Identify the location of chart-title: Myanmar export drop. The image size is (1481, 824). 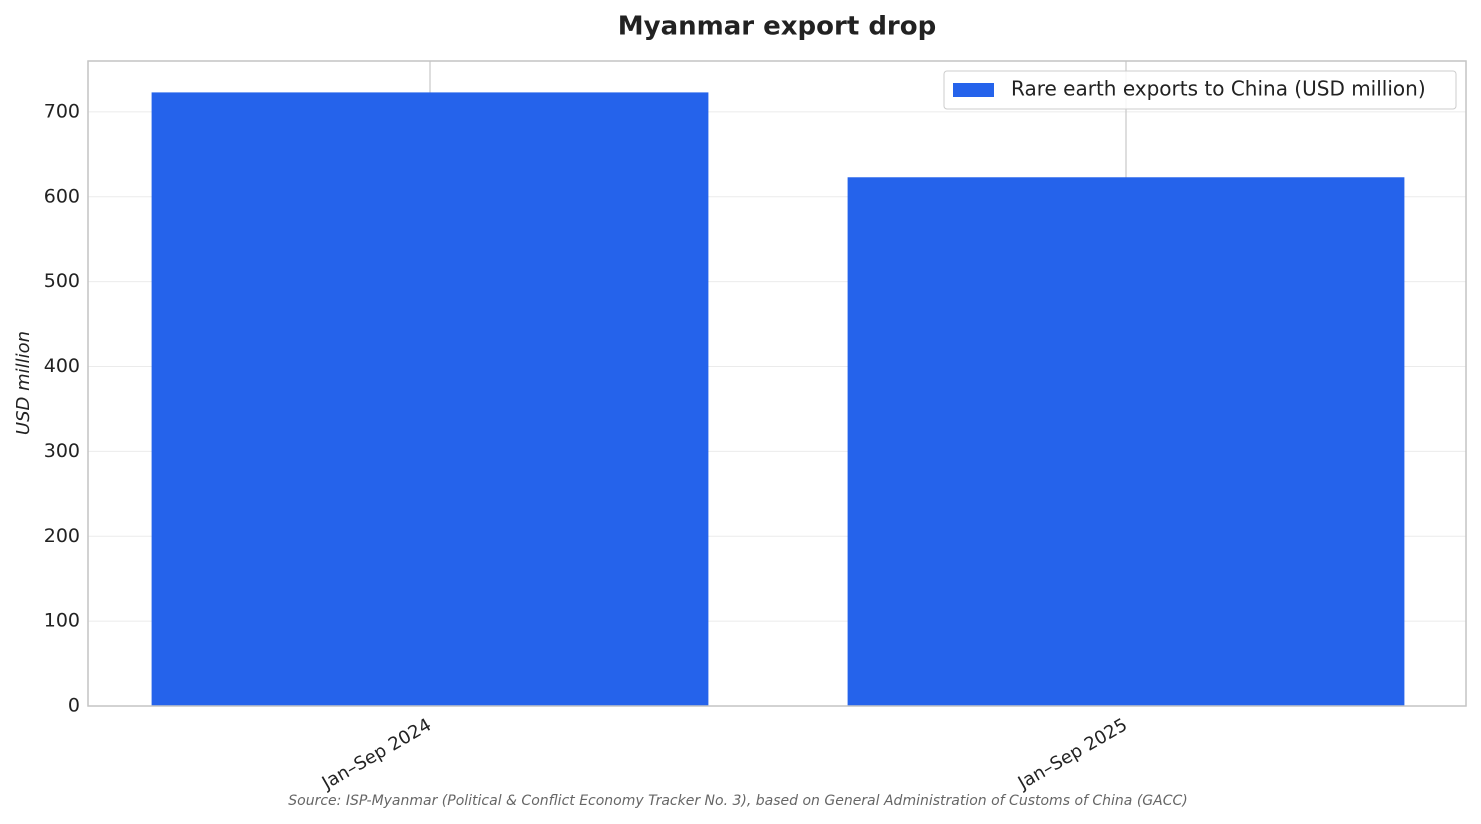
(777, 27).